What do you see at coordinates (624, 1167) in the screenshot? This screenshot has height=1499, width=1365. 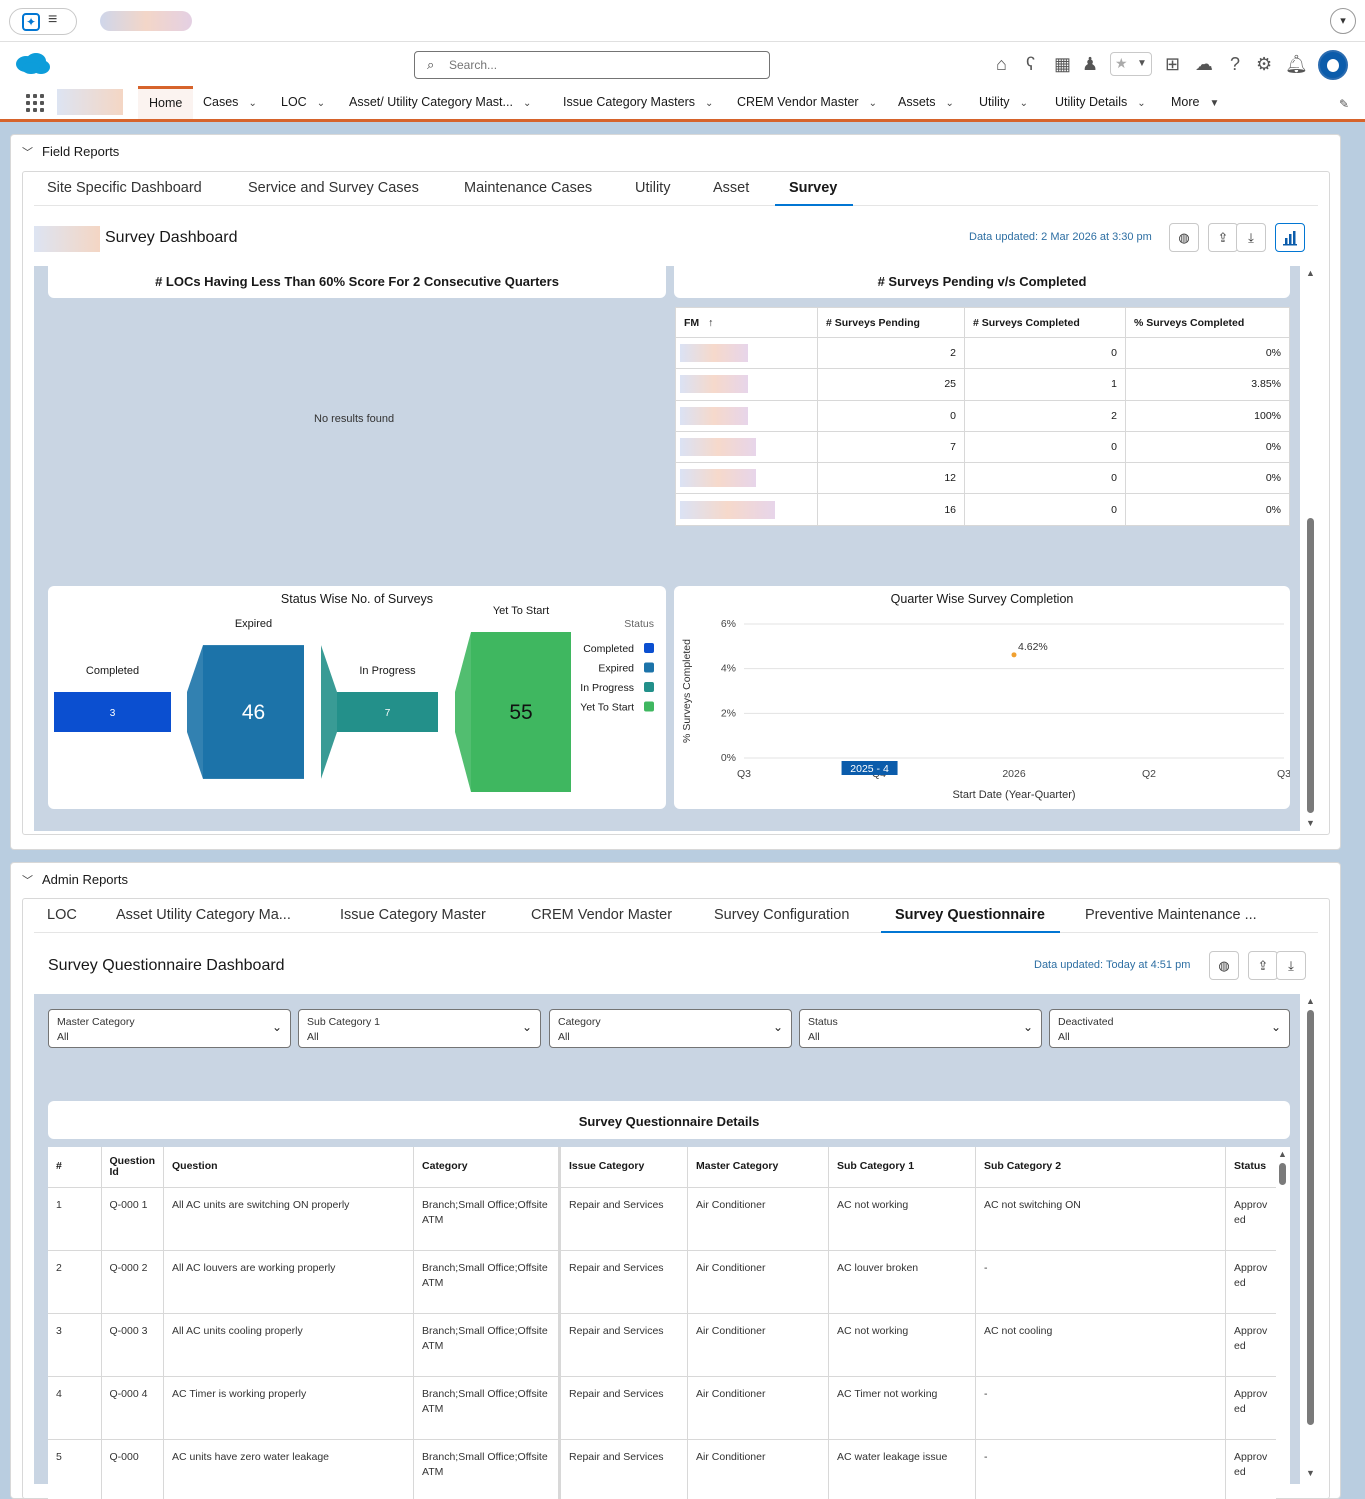 I see `column-header-issue-category: Issue Category` at bounding box center [624, 1167].